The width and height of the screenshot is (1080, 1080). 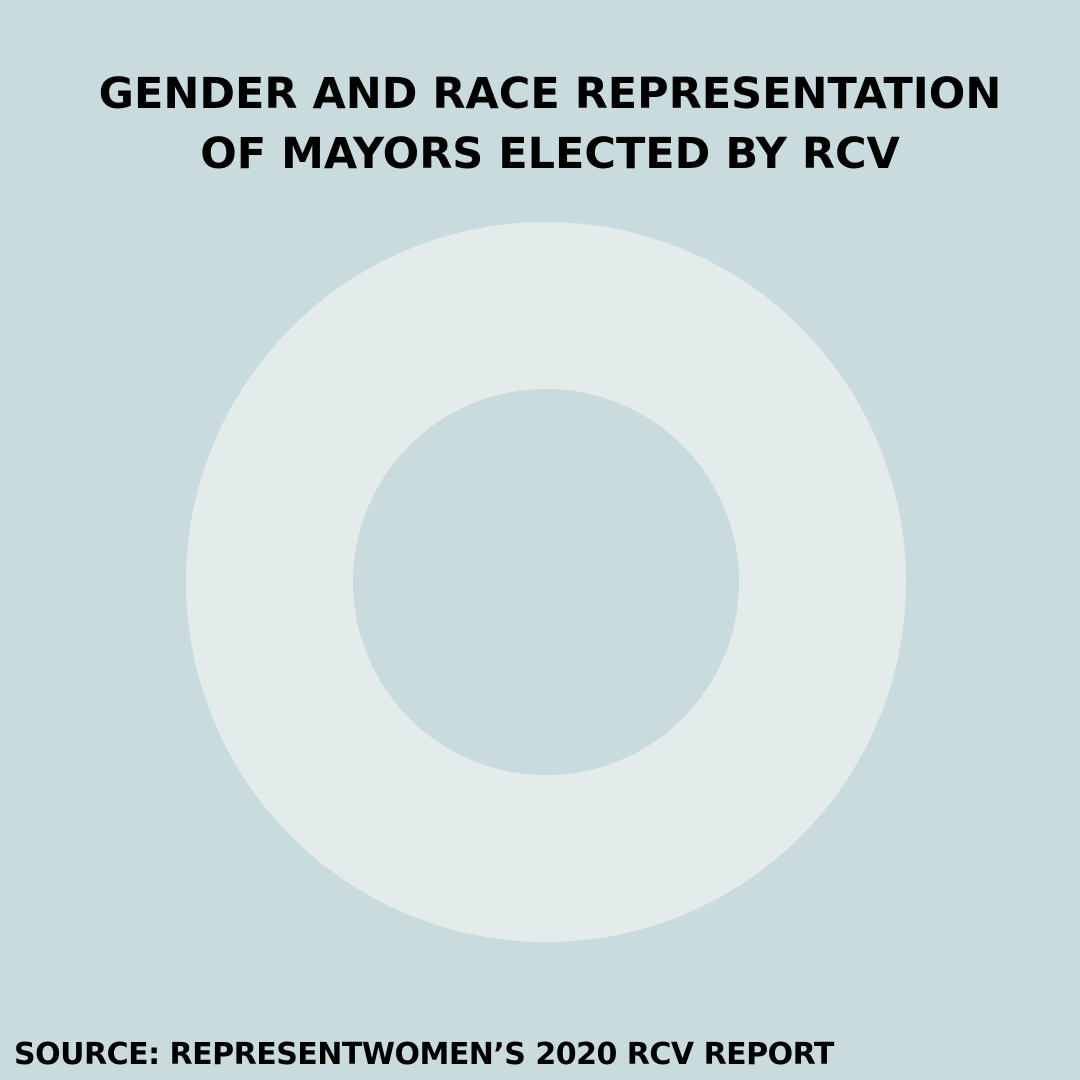 What do you see at coordinates (550, 94) in the screenshot?
I see `chart-title-line-1: GENDER AND RACE REPRESENTATION` at bounding box center [550, 94].